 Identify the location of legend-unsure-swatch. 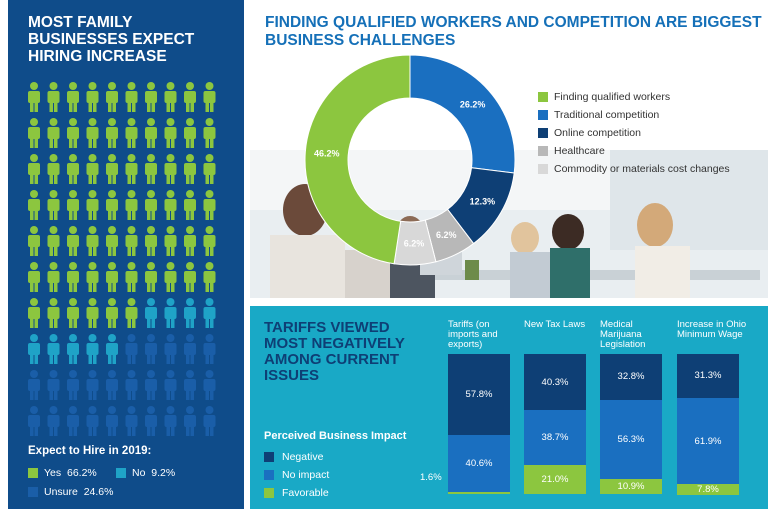
(33, 492).